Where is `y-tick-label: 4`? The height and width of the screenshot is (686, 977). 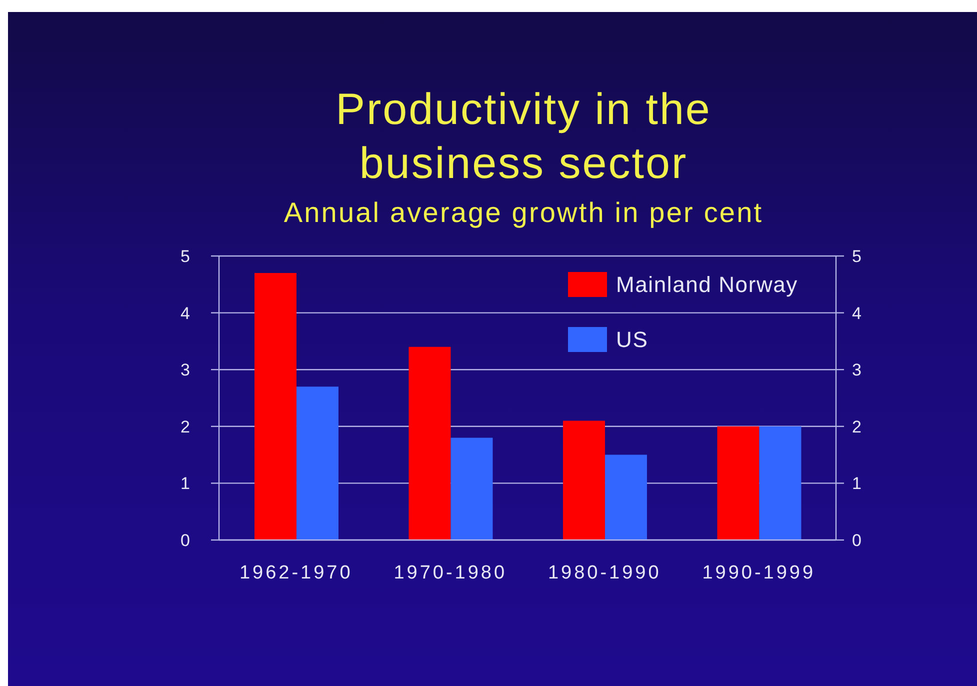 y-tick-label: 4 is located at coordinates (185, 313).